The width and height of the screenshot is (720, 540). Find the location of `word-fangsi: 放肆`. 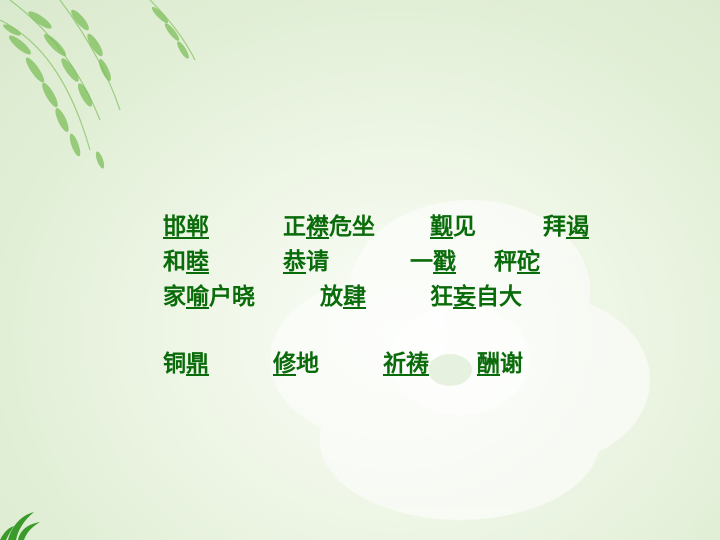

word-fangsi: 放肆 is located at coordinates (343, 297).